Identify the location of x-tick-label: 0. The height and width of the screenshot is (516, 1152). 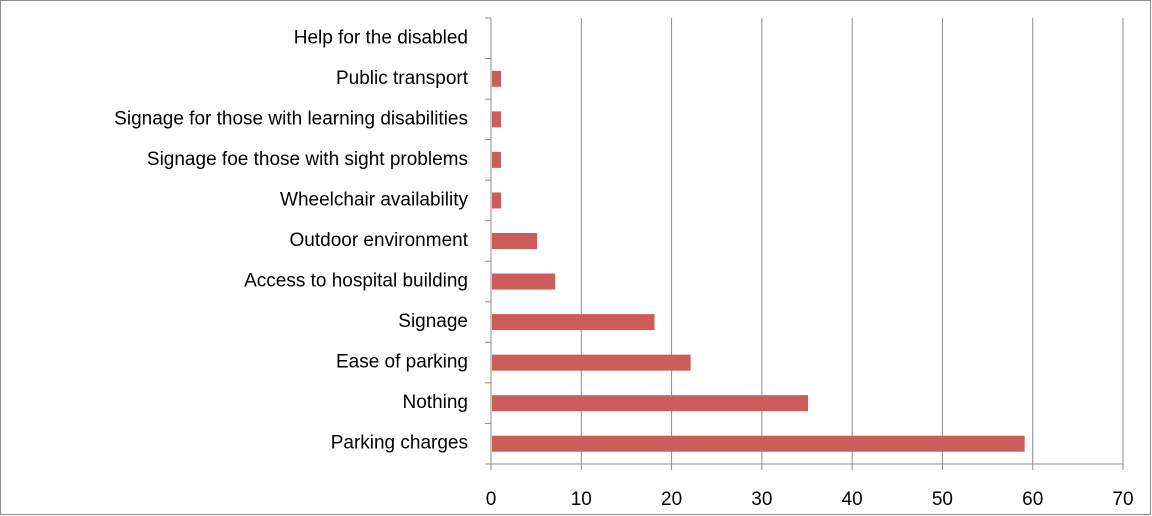
(491, 499).